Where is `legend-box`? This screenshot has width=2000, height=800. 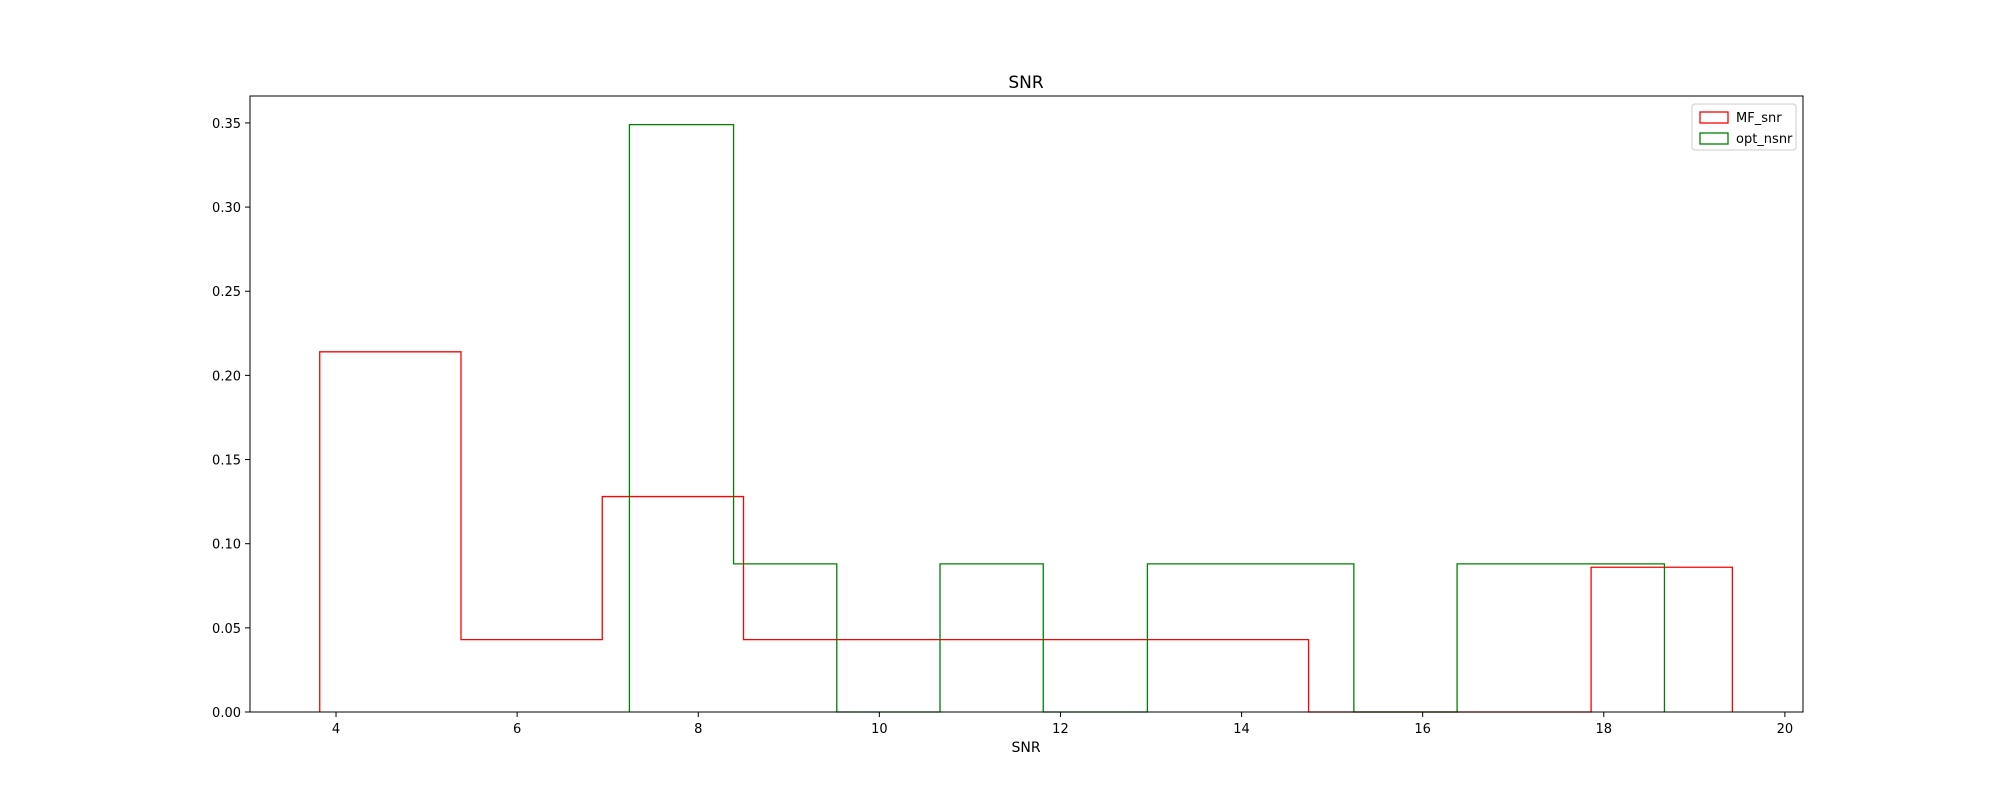 legend-box is located at coordinates (1744, 127).